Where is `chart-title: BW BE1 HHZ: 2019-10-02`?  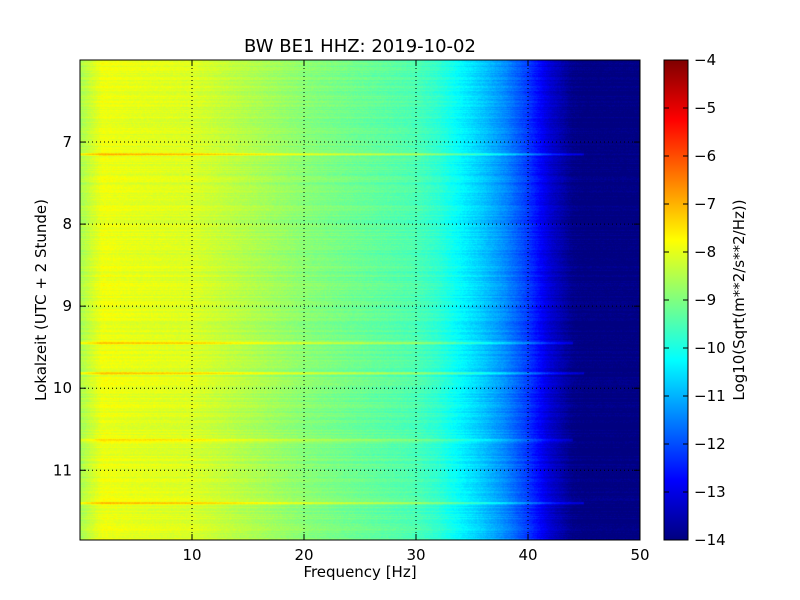
chart-title: BW BE1 HHZ: 2019-10-02 is located at coordinates (360, 46).